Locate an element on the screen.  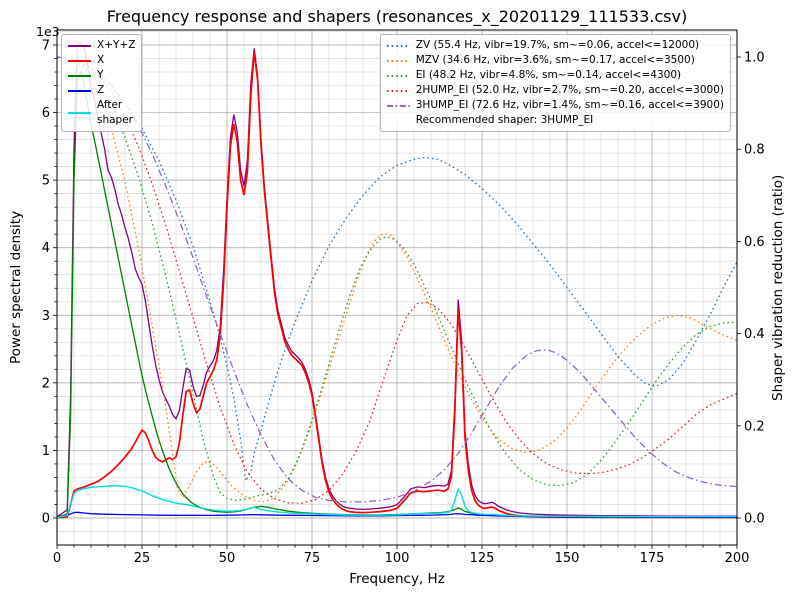
ei-line-sample is located at coordinates (398, 76).